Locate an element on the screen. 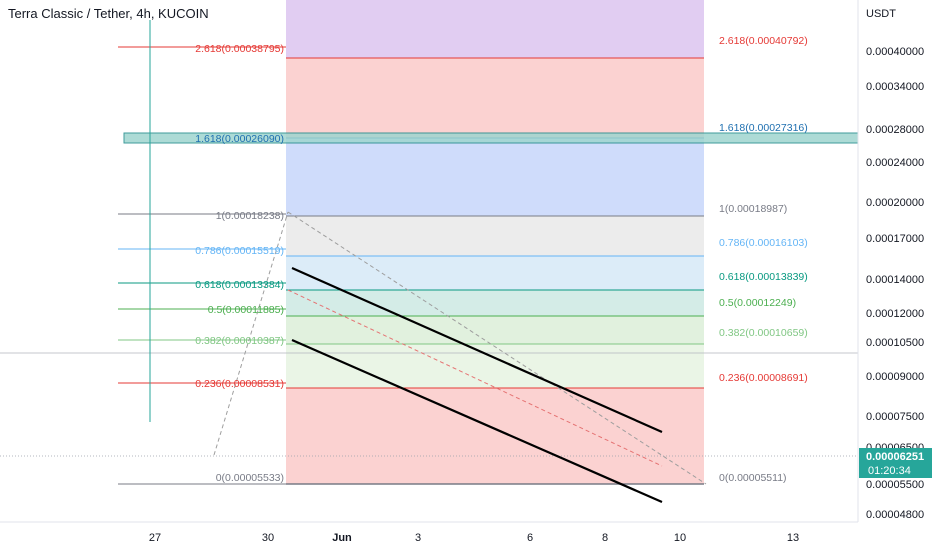  channel-lower-line is located at coordinates (477, 421).